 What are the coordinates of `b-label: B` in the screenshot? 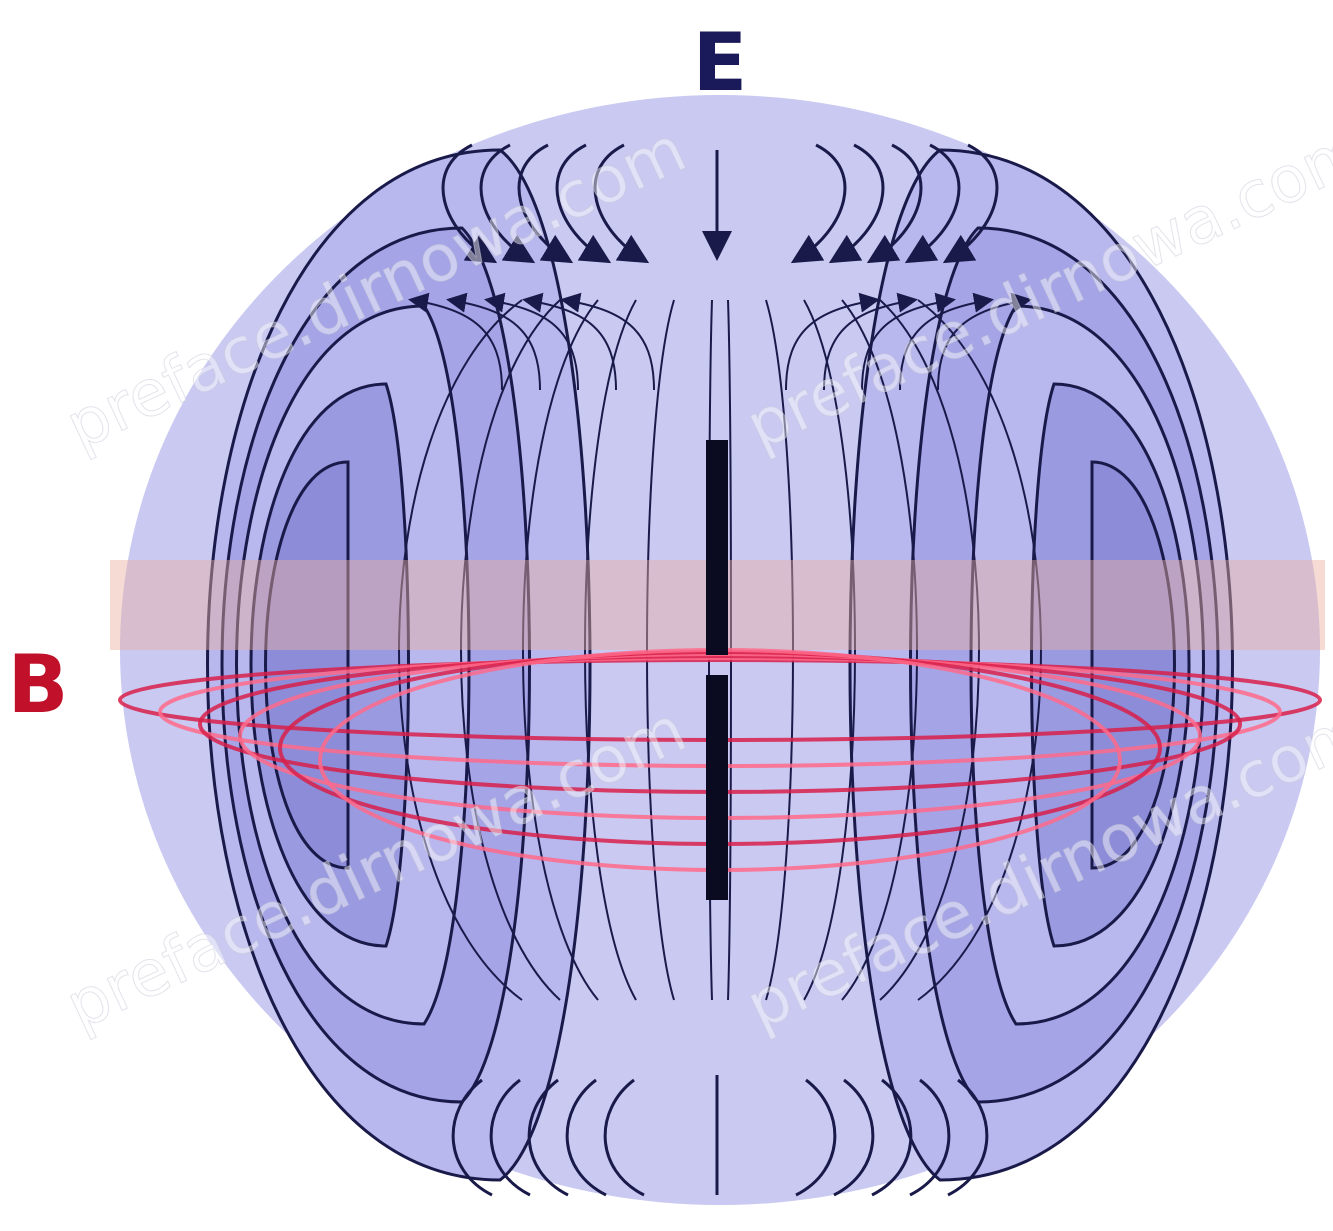 It's located at (38, 684).